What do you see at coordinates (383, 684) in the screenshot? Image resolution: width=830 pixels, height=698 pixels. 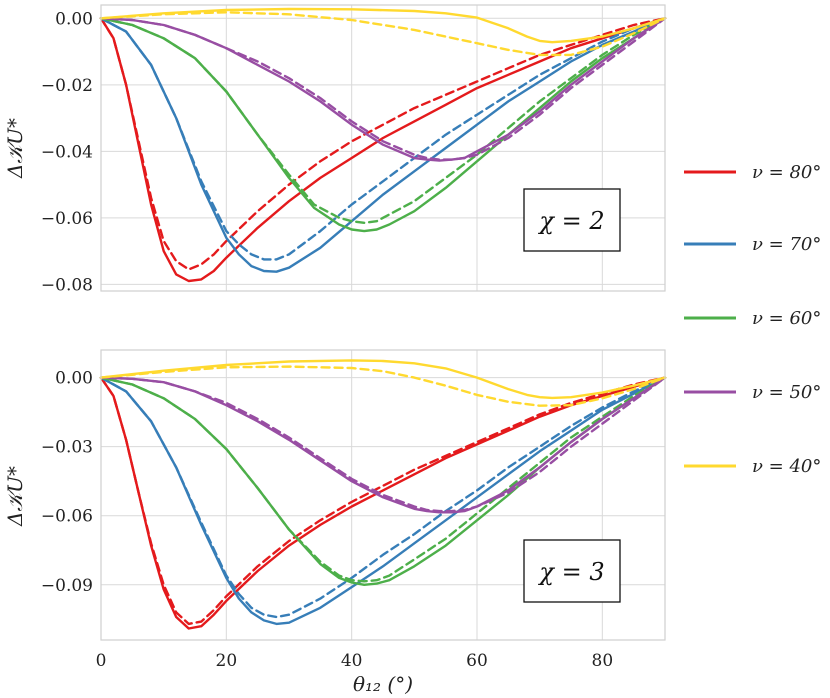 I see `xlabel: θ₁₂ (°)` at bounding box center [383, 684].